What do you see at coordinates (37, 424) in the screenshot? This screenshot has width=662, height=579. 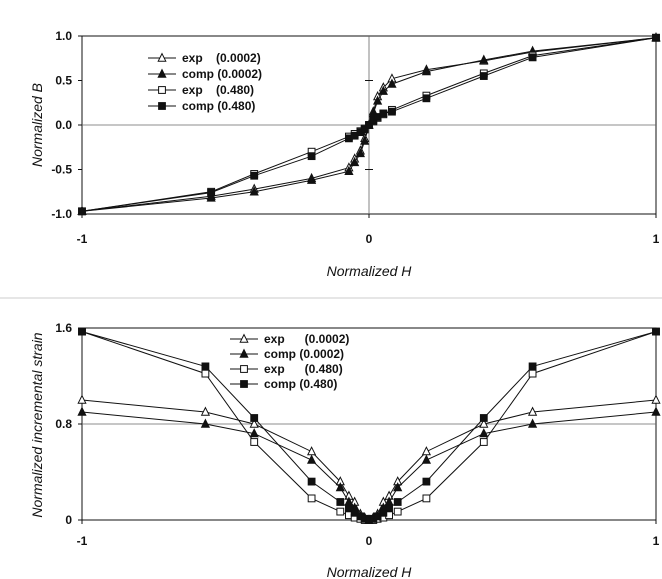 I see `y-axis-label: Normalized incremental strain` at bounding box center [37, 424].